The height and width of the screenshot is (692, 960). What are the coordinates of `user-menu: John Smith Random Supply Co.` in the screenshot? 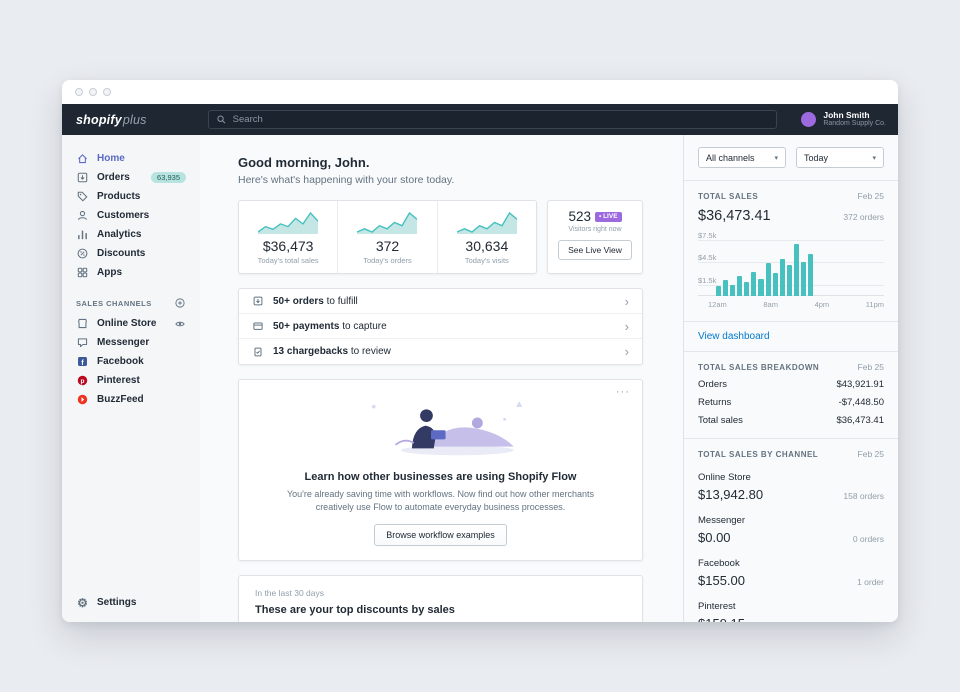 It's located at (843, 119).